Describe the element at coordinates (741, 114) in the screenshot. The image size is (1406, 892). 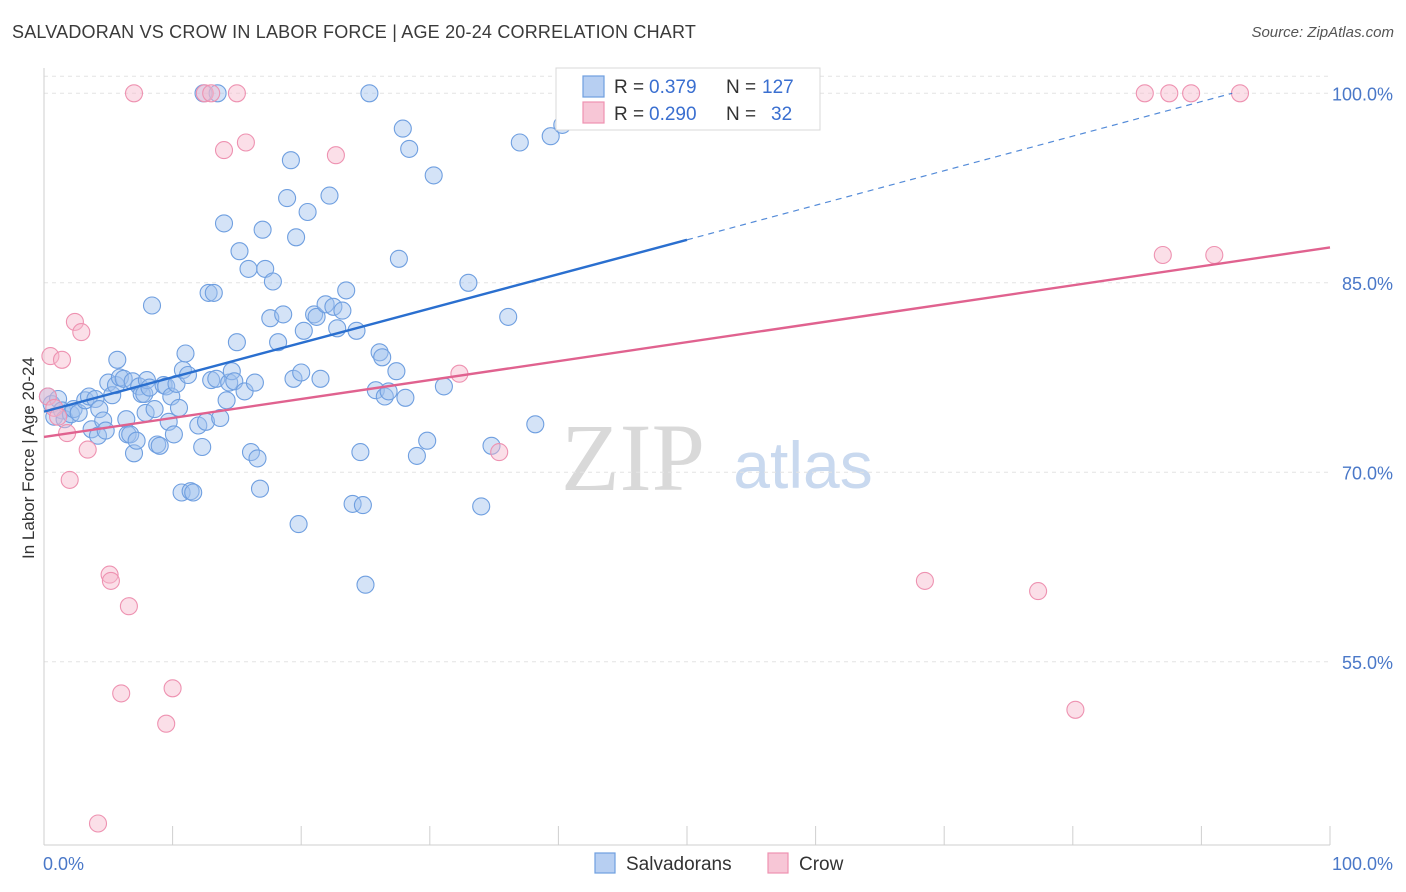
I see `stats-n-label-crow: N =` at that location.